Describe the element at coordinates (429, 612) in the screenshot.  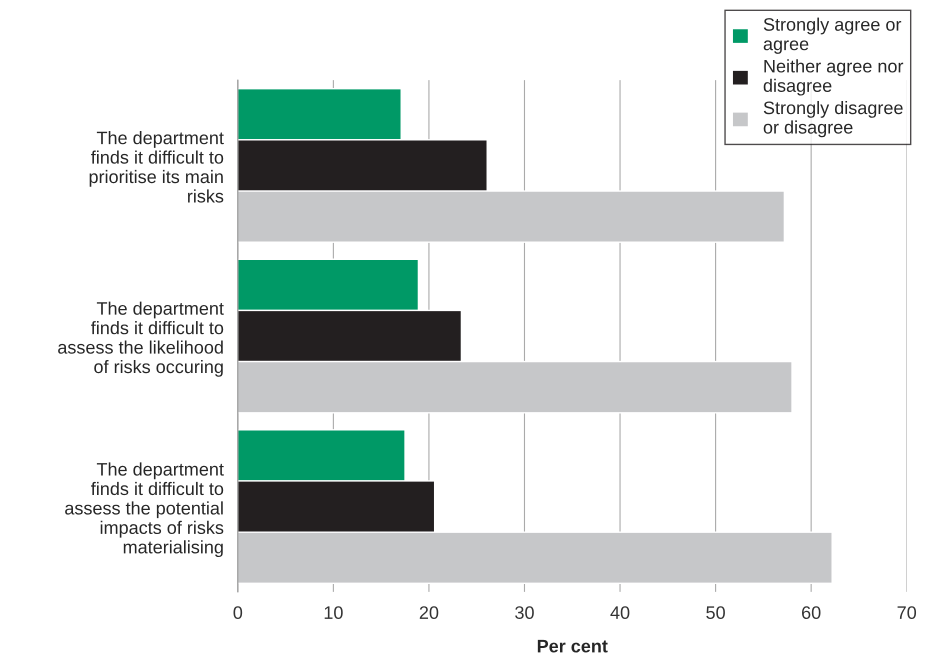
I see `x-tick-label: 20` at that location.